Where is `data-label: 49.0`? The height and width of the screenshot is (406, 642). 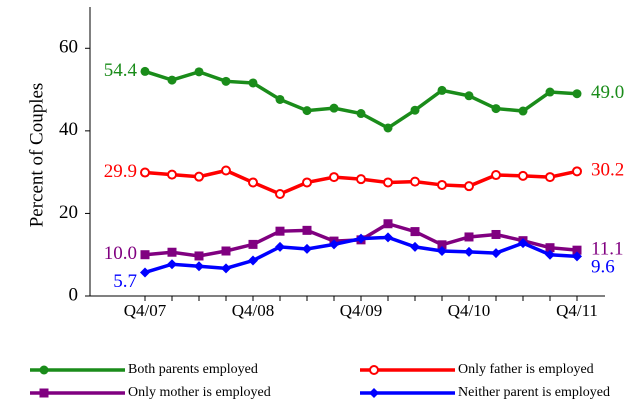 data-label: 49.0 is located at coordinates (607, 92).